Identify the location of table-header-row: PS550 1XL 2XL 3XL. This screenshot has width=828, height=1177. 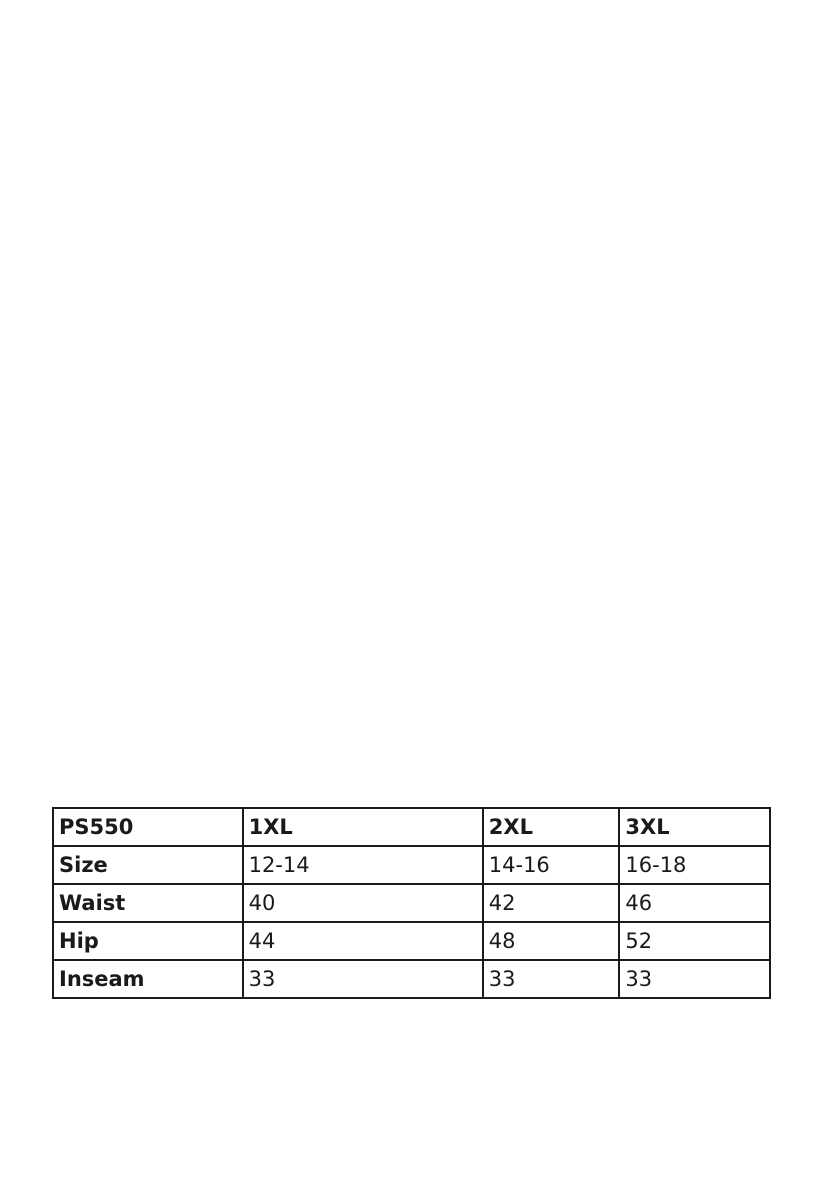
(411, 827).